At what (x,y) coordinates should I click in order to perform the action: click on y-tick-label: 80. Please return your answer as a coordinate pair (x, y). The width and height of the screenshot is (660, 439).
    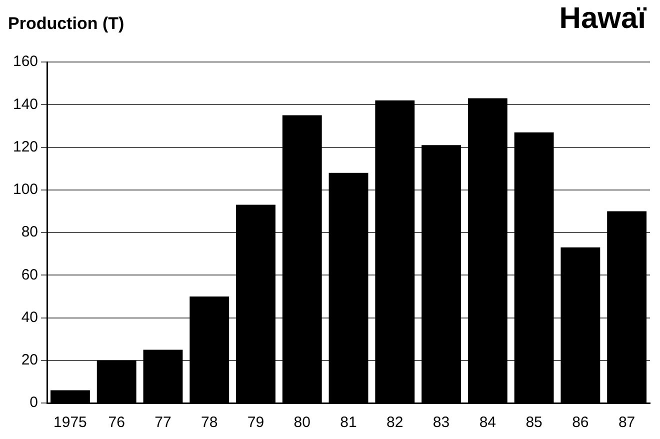
    Looking at the image, I should click on (29, 232).